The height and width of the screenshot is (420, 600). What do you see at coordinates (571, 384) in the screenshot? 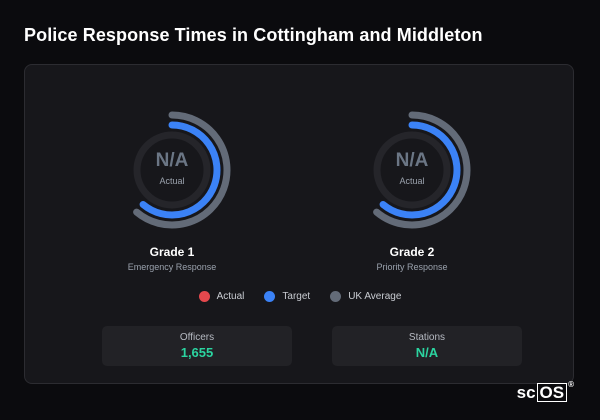
I see `registered-mark-icon: ®` at bounding box center [571, 384].